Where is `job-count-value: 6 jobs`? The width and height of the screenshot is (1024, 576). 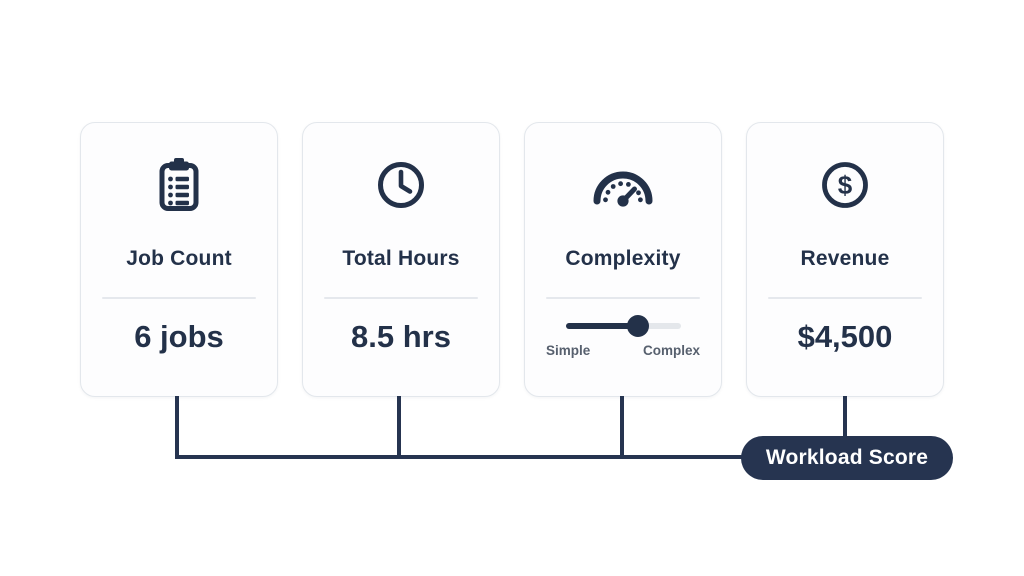 job-count-value: 6 jobs is located at coordinates (179, 336).